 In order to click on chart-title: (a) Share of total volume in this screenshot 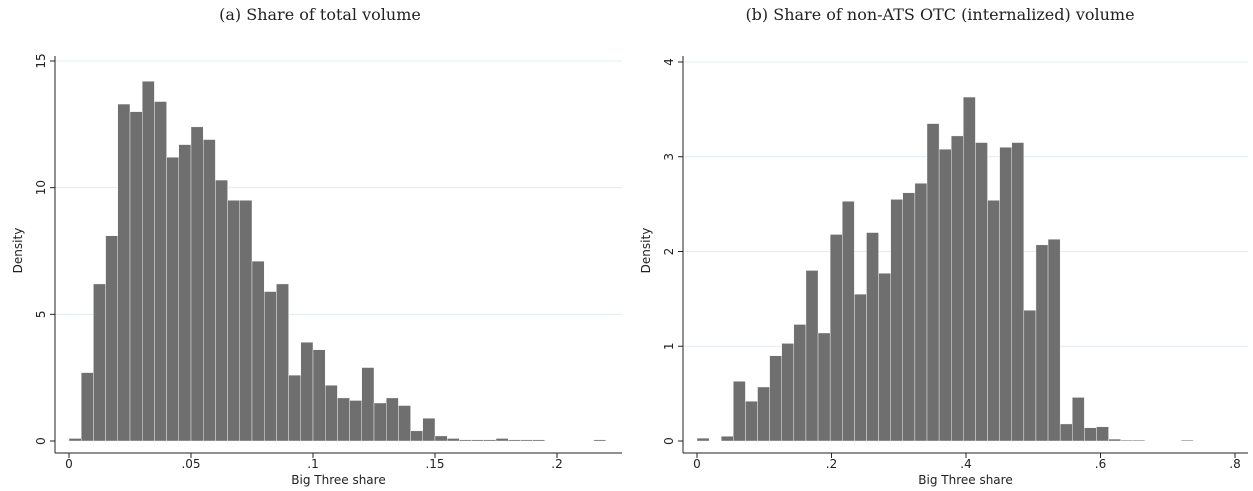, I will do `click(320, 14)`.